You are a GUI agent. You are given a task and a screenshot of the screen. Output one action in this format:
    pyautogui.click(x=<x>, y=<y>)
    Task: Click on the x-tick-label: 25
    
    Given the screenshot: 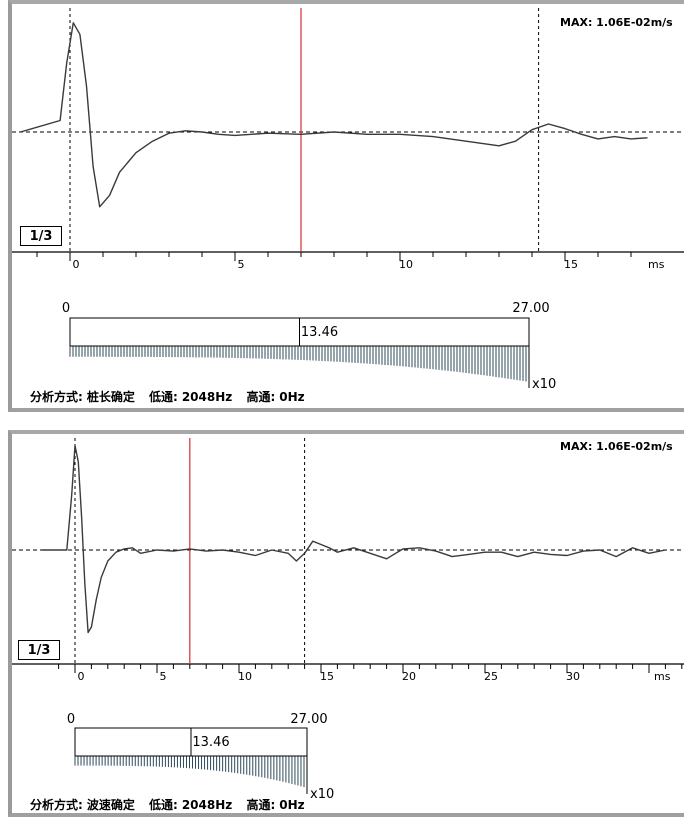 What is the action you would take?
    pyautogui.click(x=491, y=676)
    